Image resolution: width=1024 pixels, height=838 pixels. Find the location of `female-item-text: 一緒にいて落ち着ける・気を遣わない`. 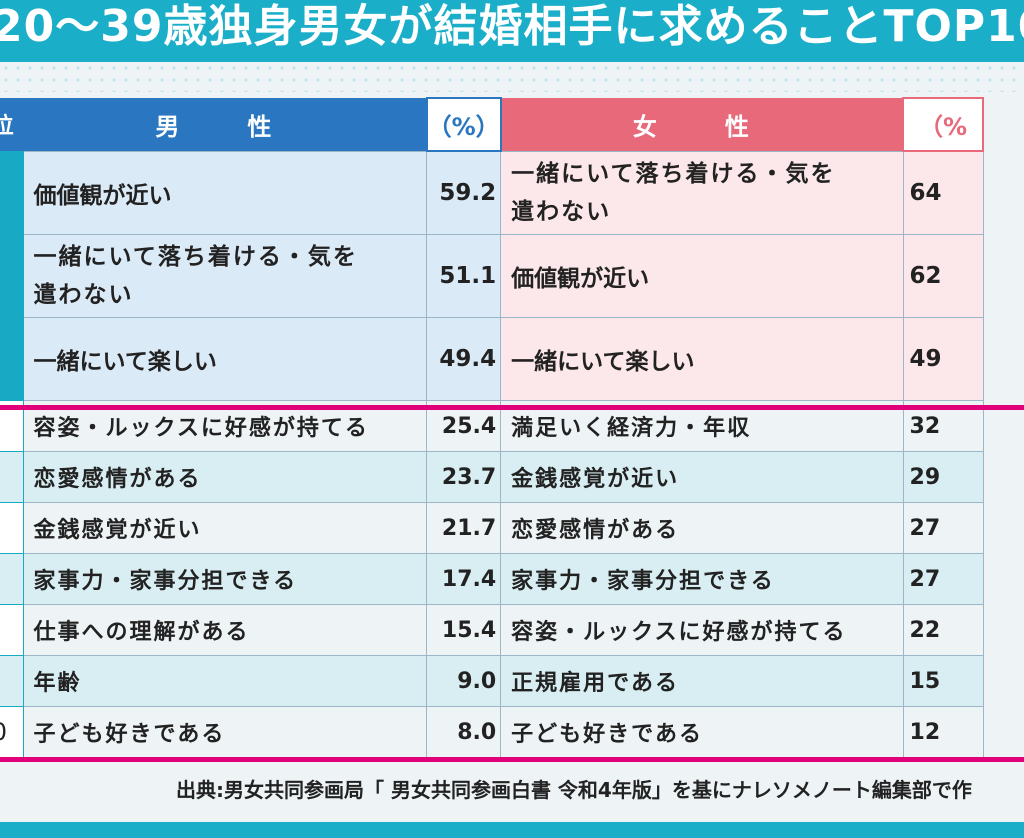

female-item-text: 一緒にいて落ち着ける・気を遣わない is located at coordinates (673, 192).